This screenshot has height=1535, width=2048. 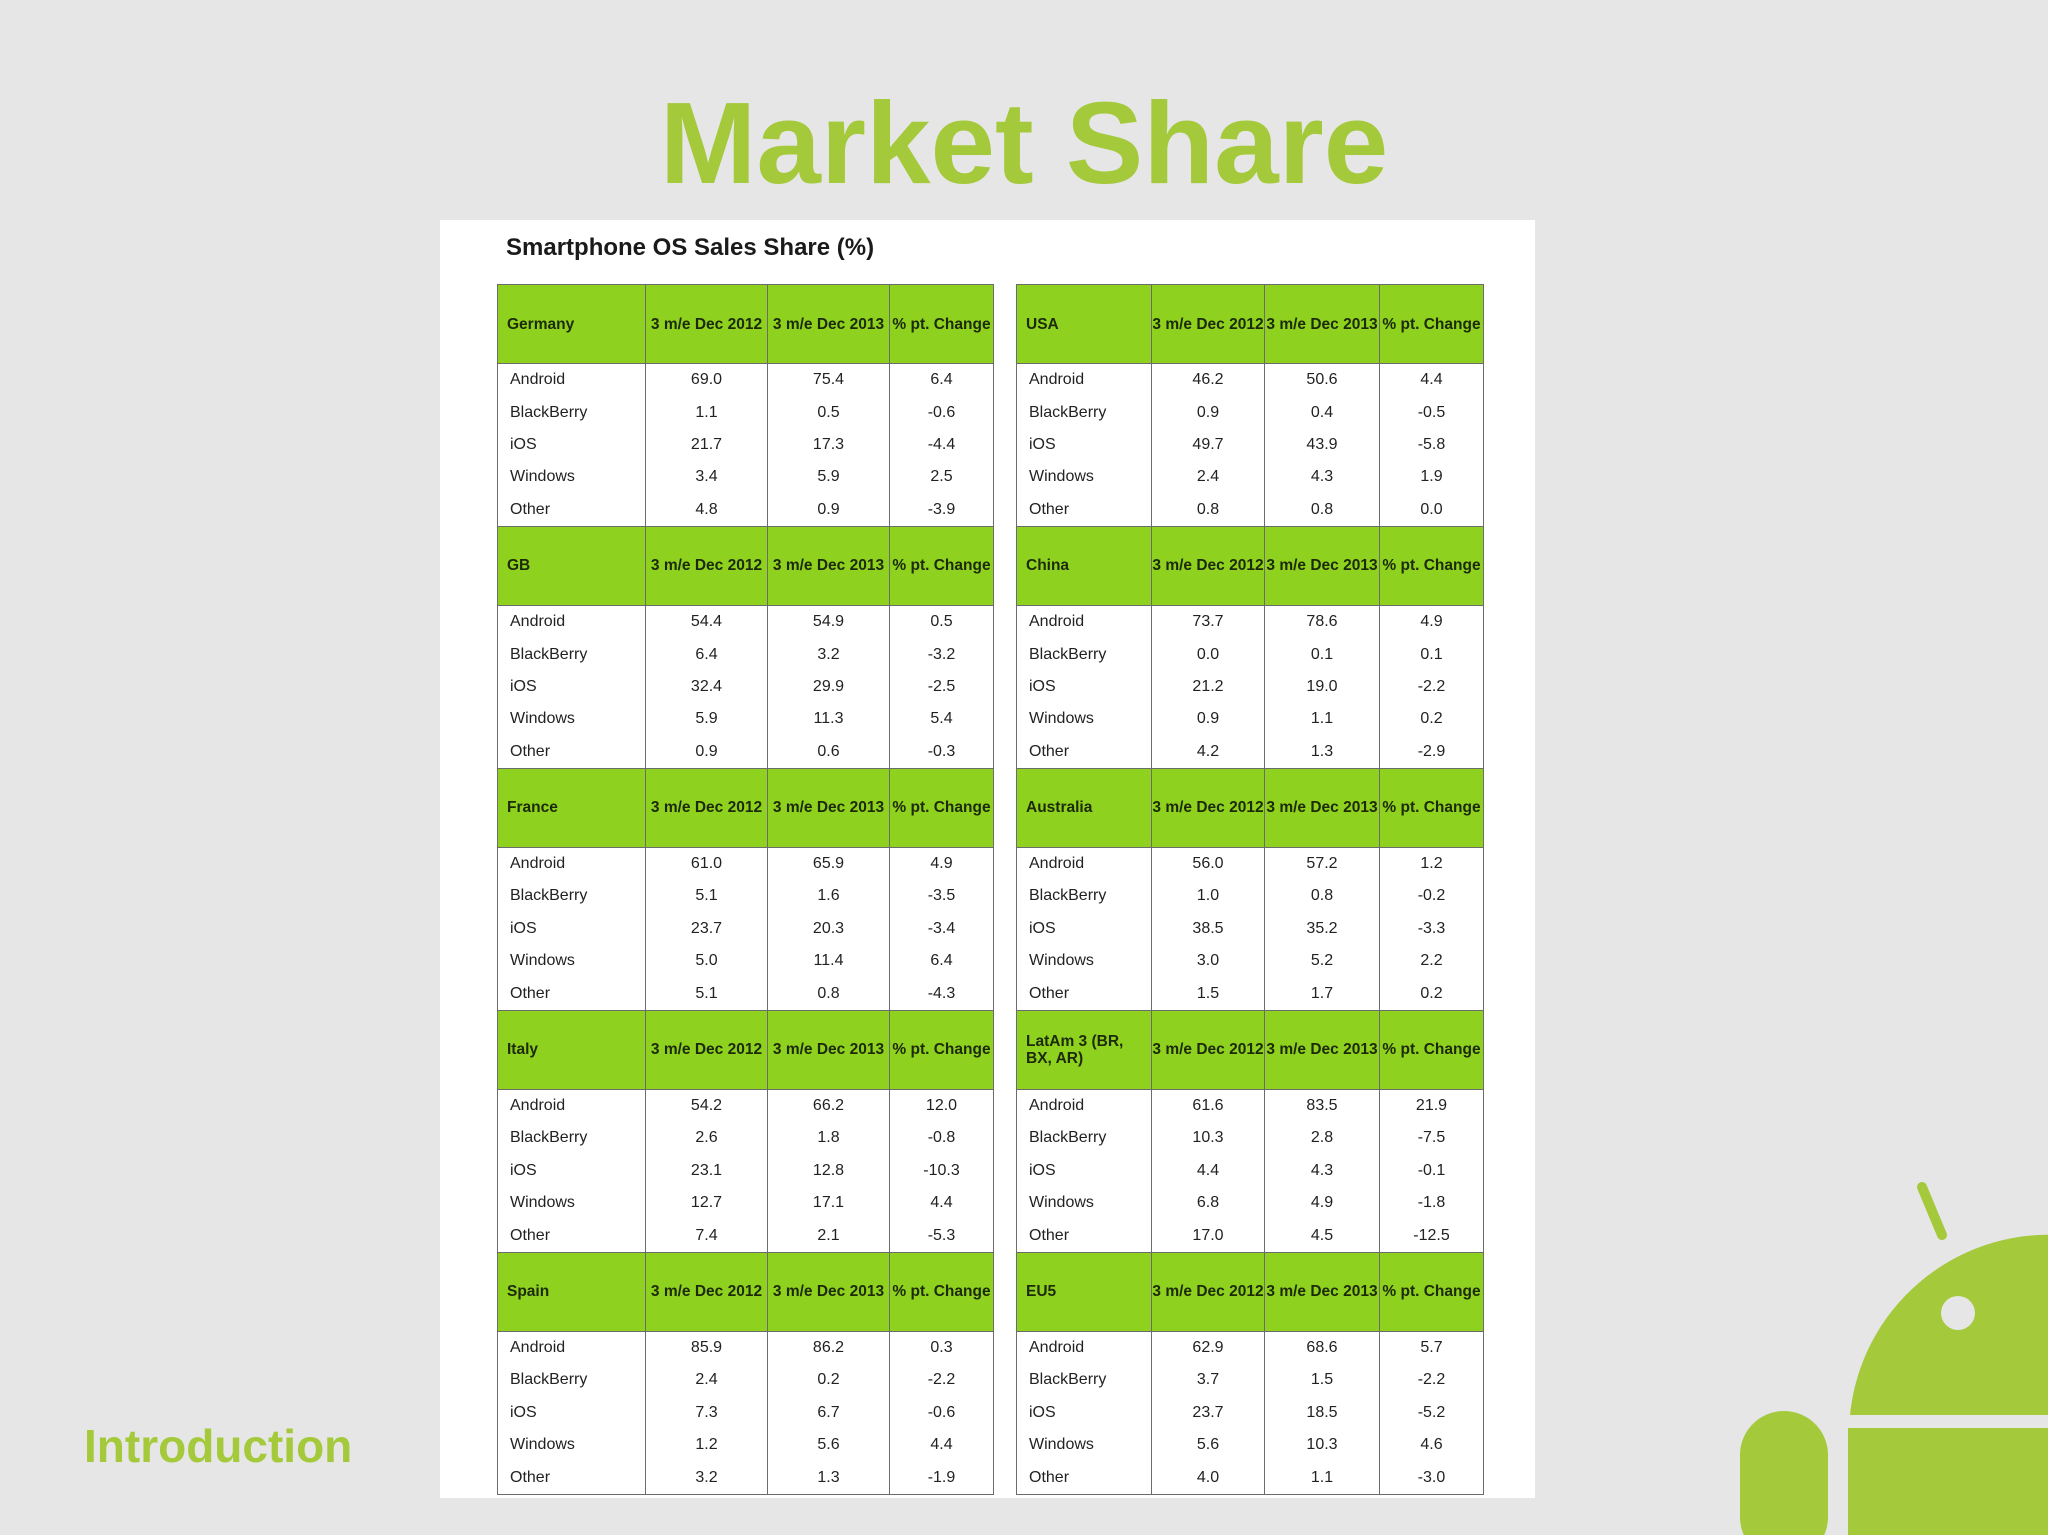 I want to click on table-row: Other 1.5 1.7 0.2, so click(x=1250, y=994).